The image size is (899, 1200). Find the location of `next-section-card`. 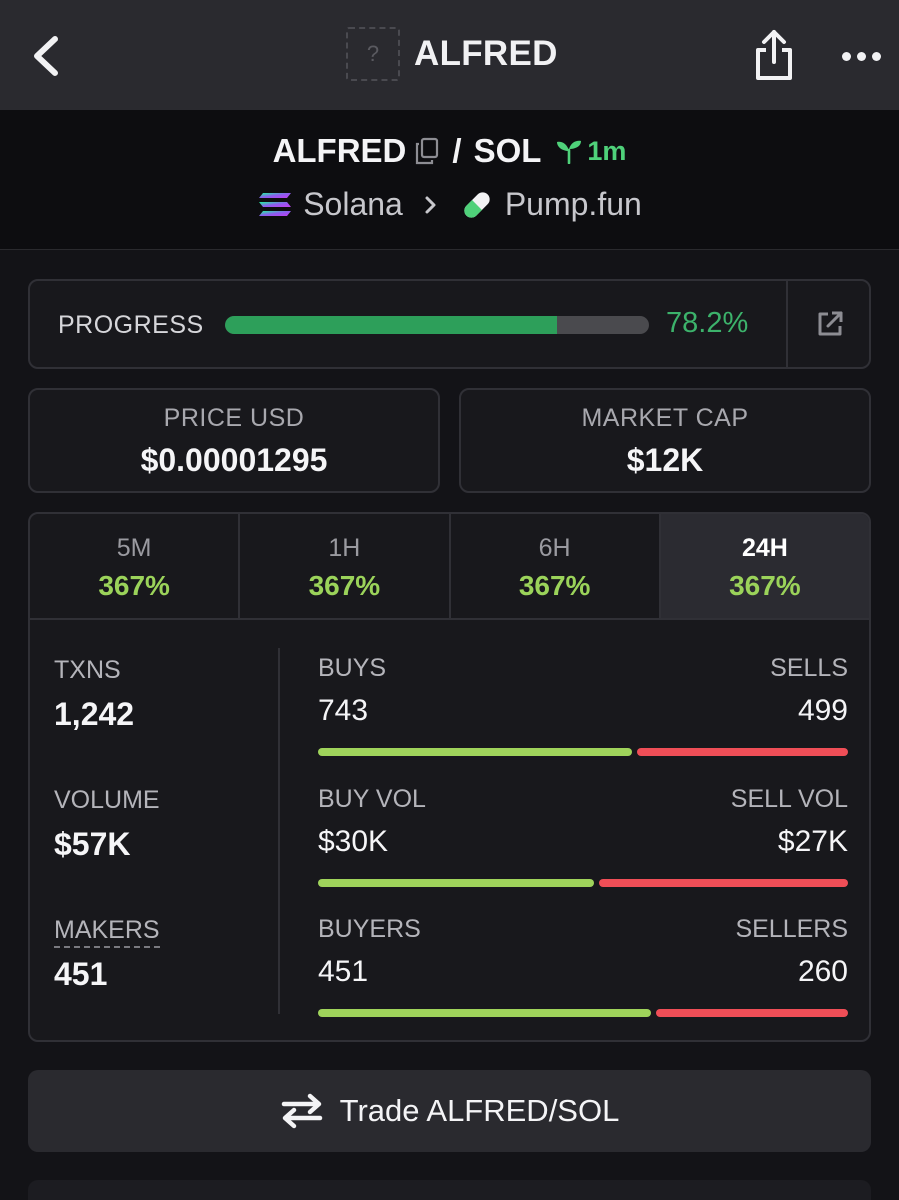

next-section-card is located at coordinates (449, 1190).